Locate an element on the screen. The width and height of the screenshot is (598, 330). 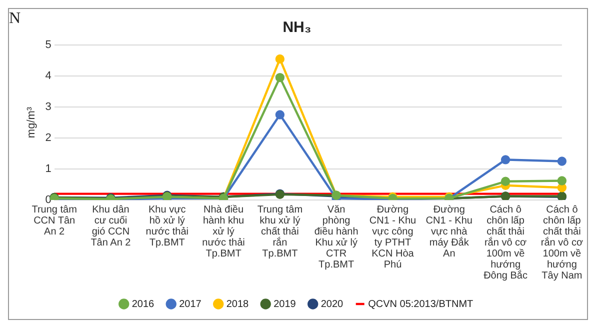
x-tick-label: Đường CN1 - Khu vực công ty PTHT KCN Hòa Phú is located at coordinates (392, 237).